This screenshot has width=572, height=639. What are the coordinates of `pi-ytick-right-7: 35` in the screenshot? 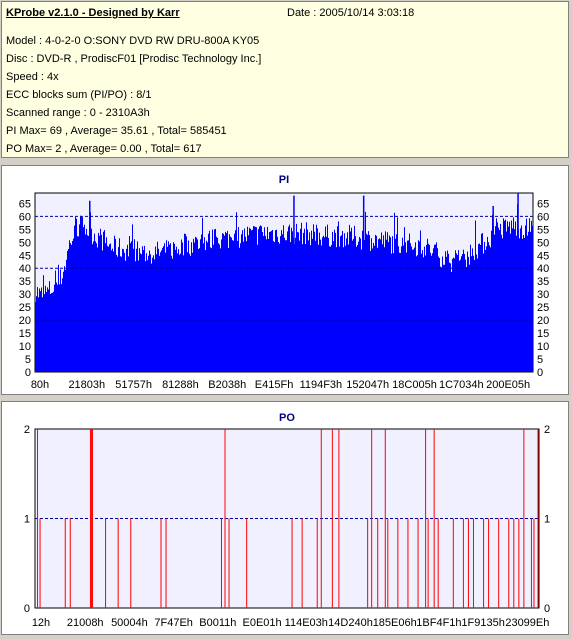 It's located at (543, 282).